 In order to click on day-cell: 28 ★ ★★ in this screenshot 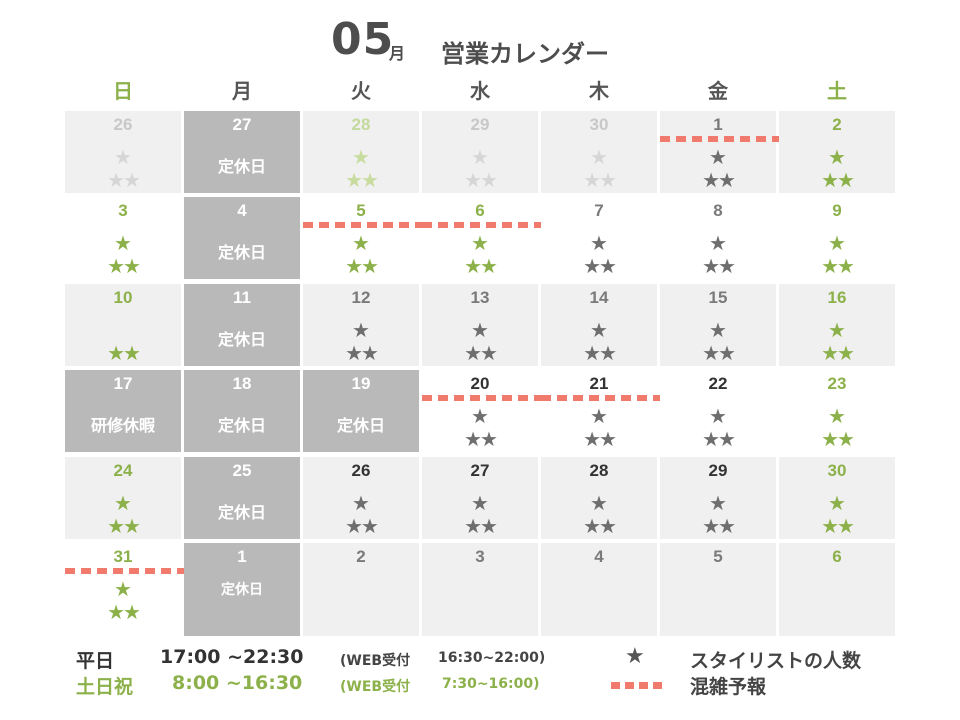, I will do `click(599, 498)`.